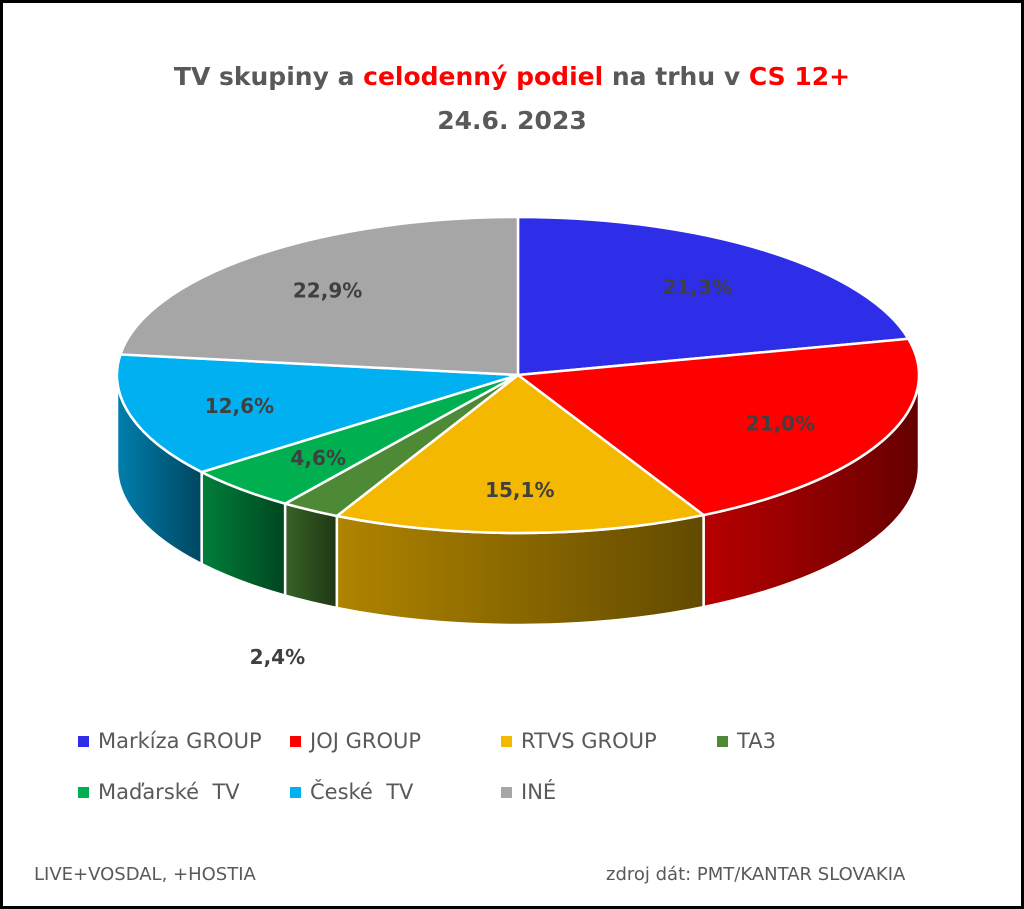 The height and width of the screenshot is (909, 1024). I want to click on data-label-madarske-tv: 4,6%, so click(317, 458).